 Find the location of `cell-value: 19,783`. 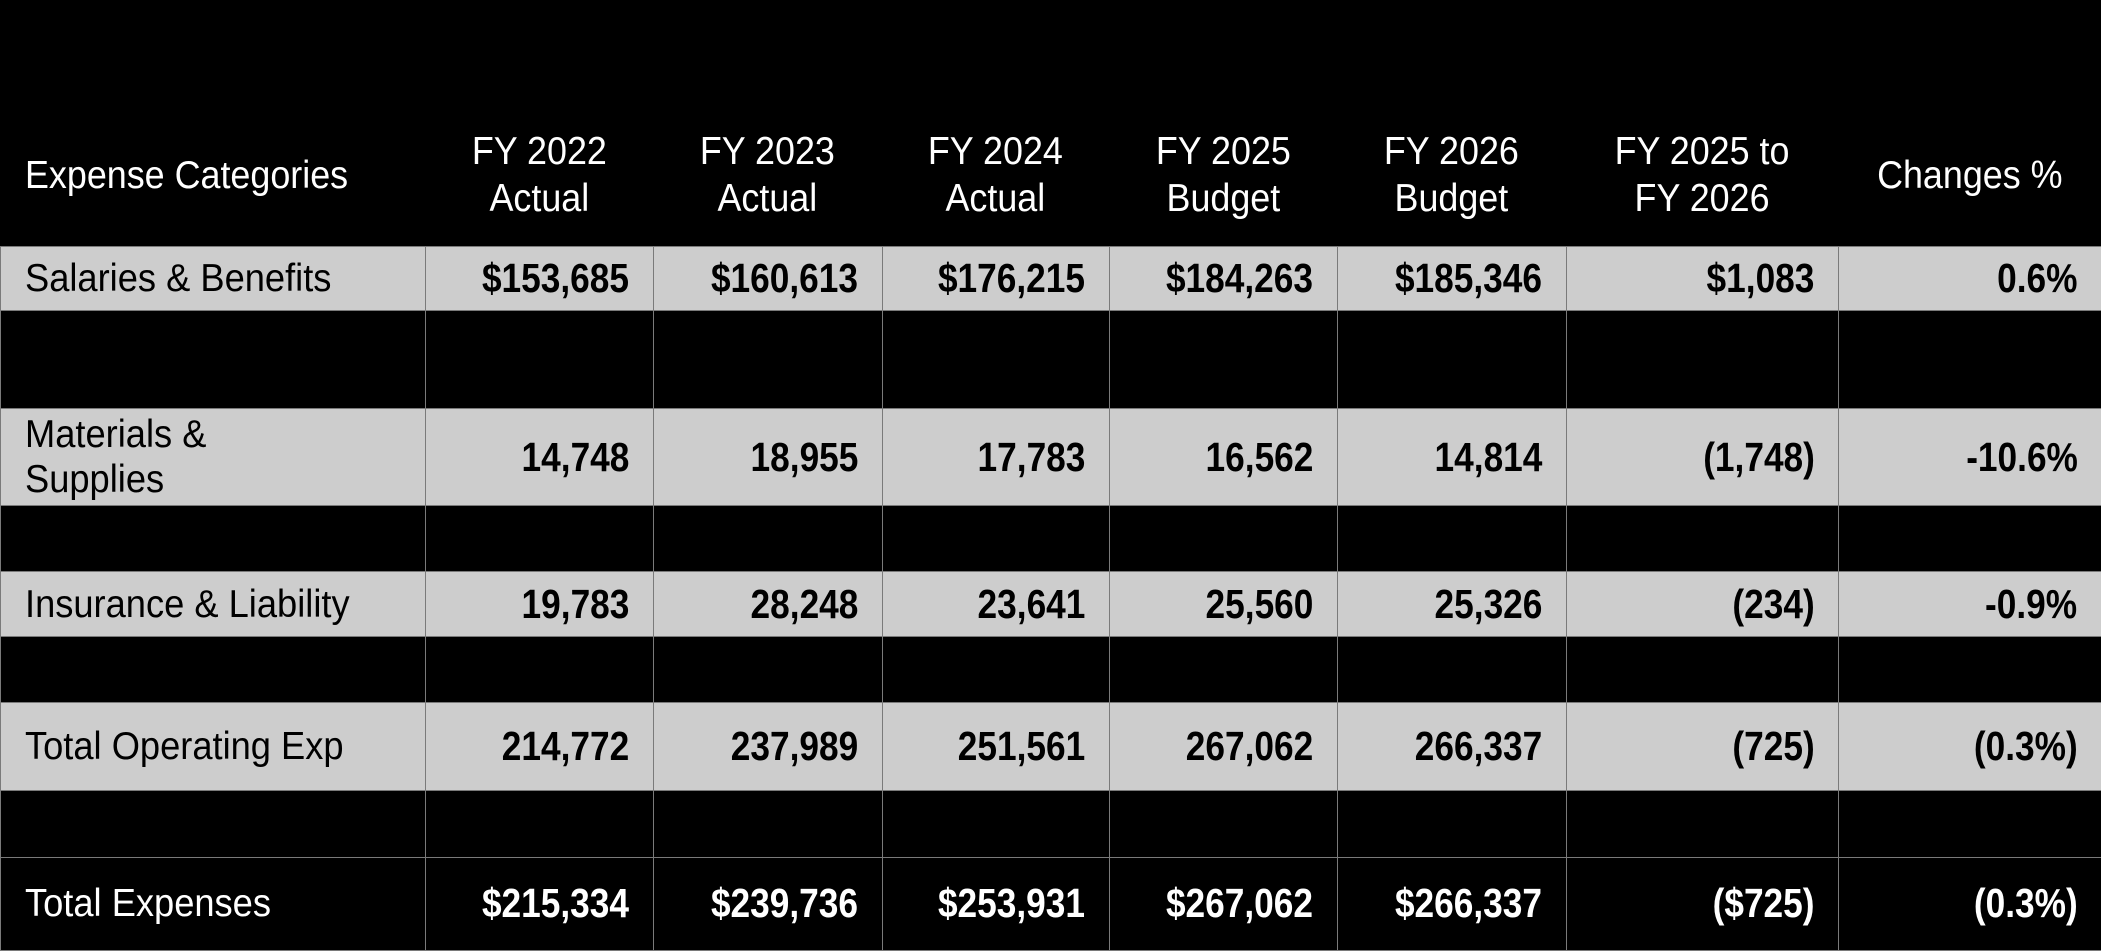

cell-value: 19,783 is located at coordinates (575, 603).